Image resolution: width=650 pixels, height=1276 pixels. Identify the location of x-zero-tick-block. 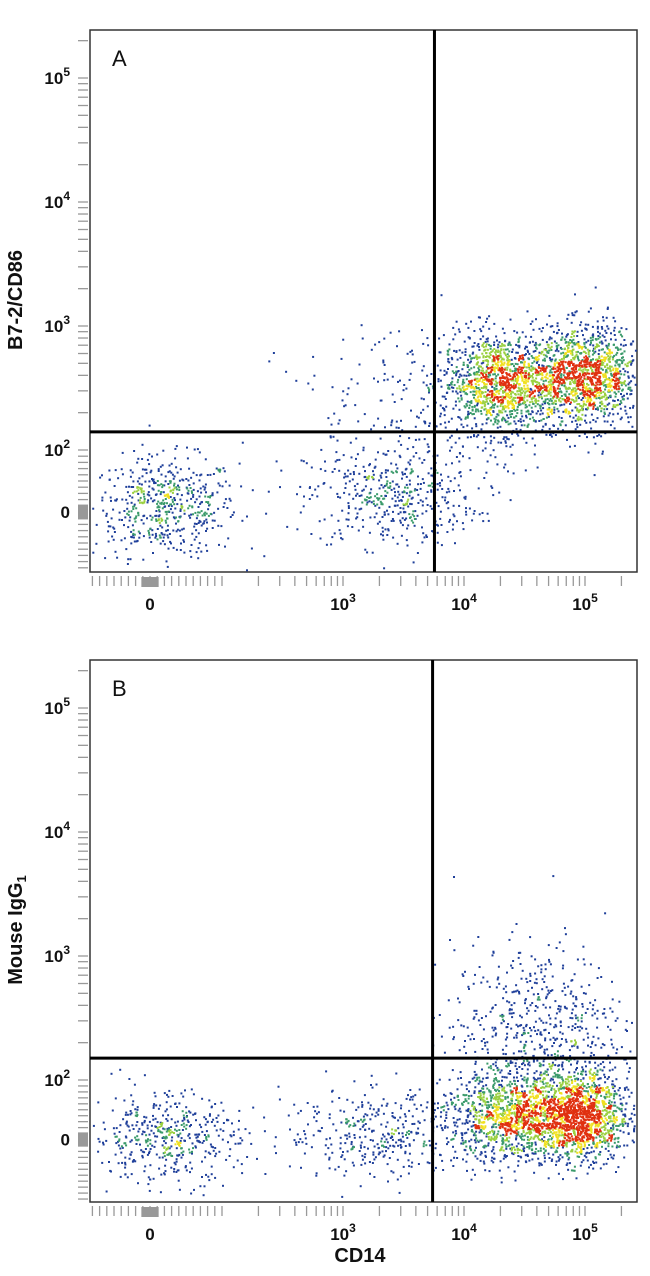
(150, 582).